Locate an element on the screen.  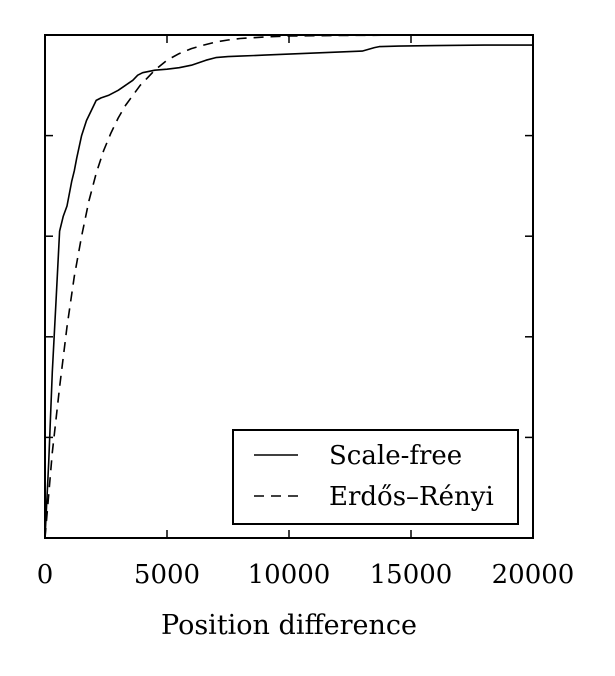
legend: Scale-free Erdős–Rényi is located at coordinates (375, 477).